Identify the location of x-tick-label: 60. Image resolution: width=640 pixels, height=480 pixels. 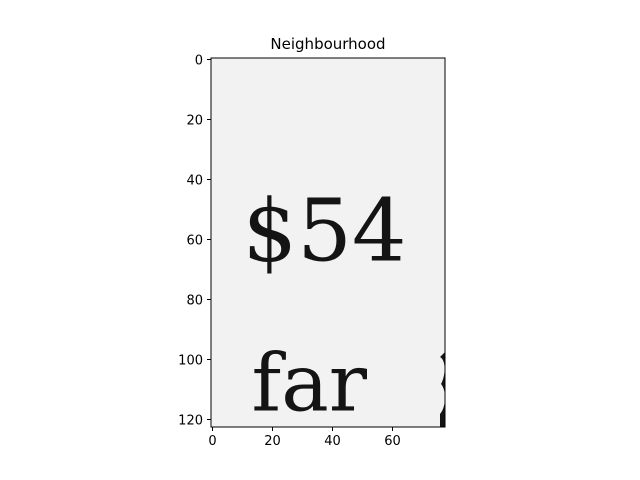
(392, 441).